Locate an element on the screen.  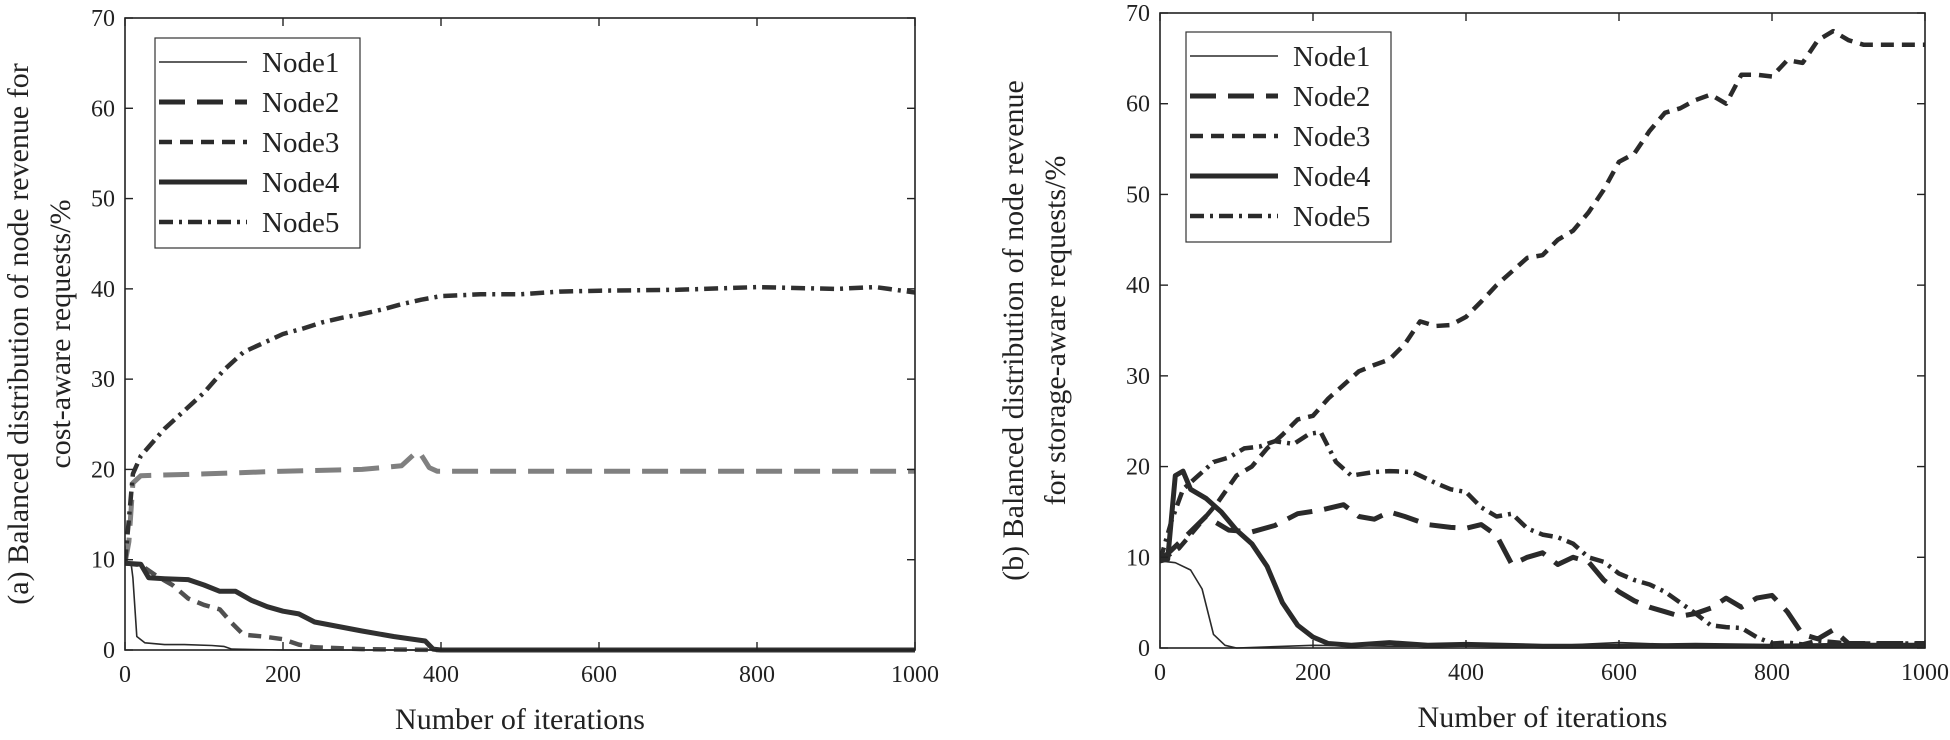
series-line-node3 is located at coordinates (520, 607).